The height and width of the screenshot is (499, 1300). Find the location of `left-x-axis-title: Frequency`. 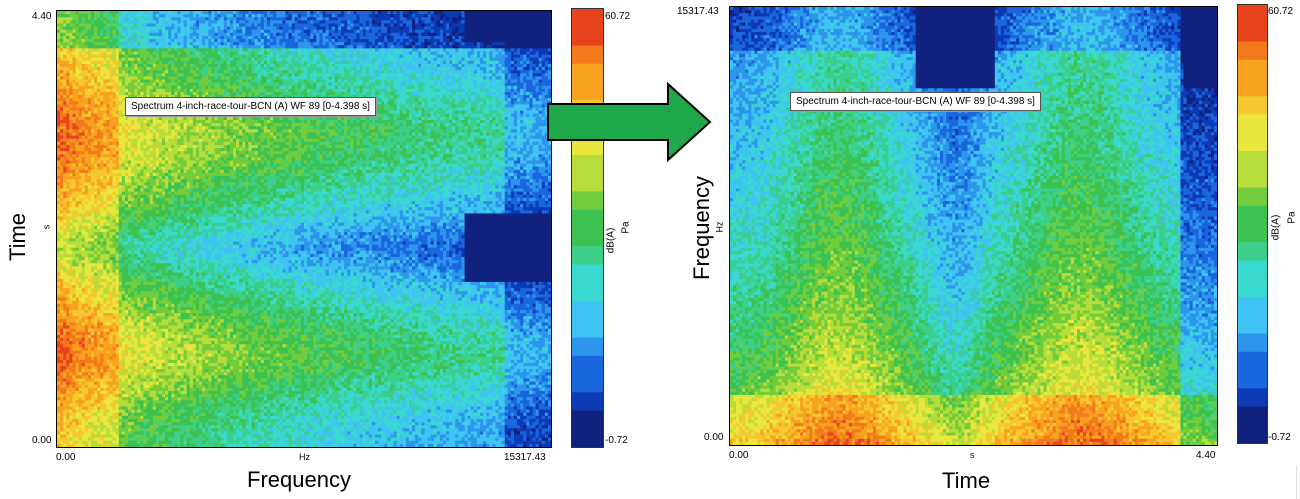

left-x-axis-title: Frequency is located at coordinates (299, 480).